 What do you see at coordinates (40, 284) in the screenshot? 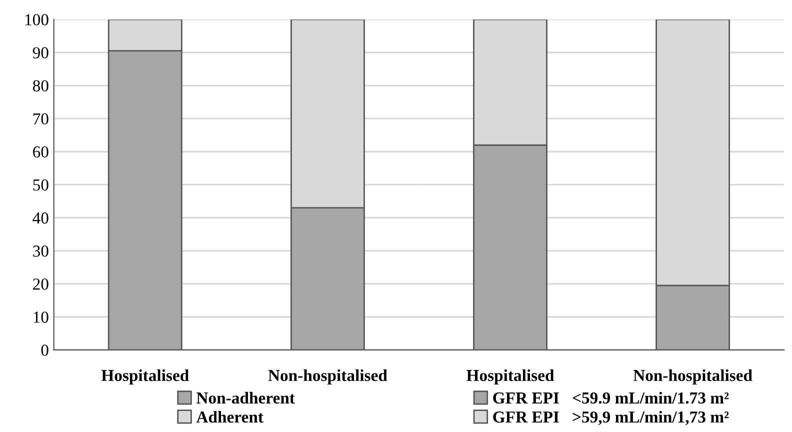
I see `y-tick-label: 20` at bounding box center [40, 284].